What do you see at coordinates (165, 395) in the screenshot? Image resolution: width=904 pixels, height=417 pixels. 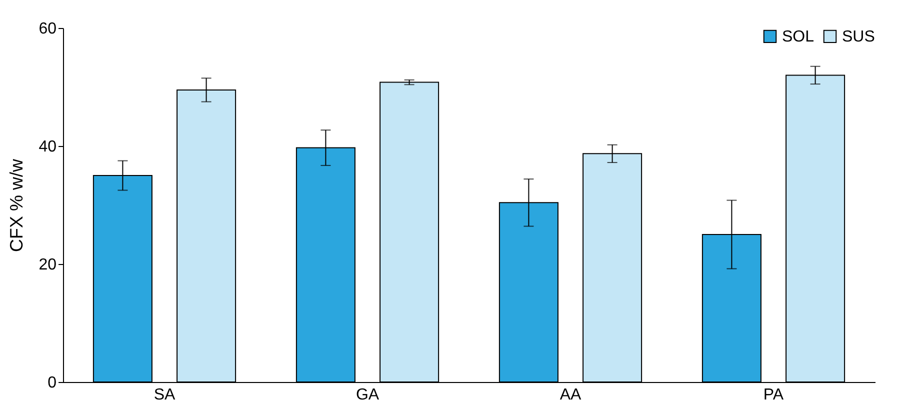 I see `x-tick-label: SA` at bounding box center [165, 395].